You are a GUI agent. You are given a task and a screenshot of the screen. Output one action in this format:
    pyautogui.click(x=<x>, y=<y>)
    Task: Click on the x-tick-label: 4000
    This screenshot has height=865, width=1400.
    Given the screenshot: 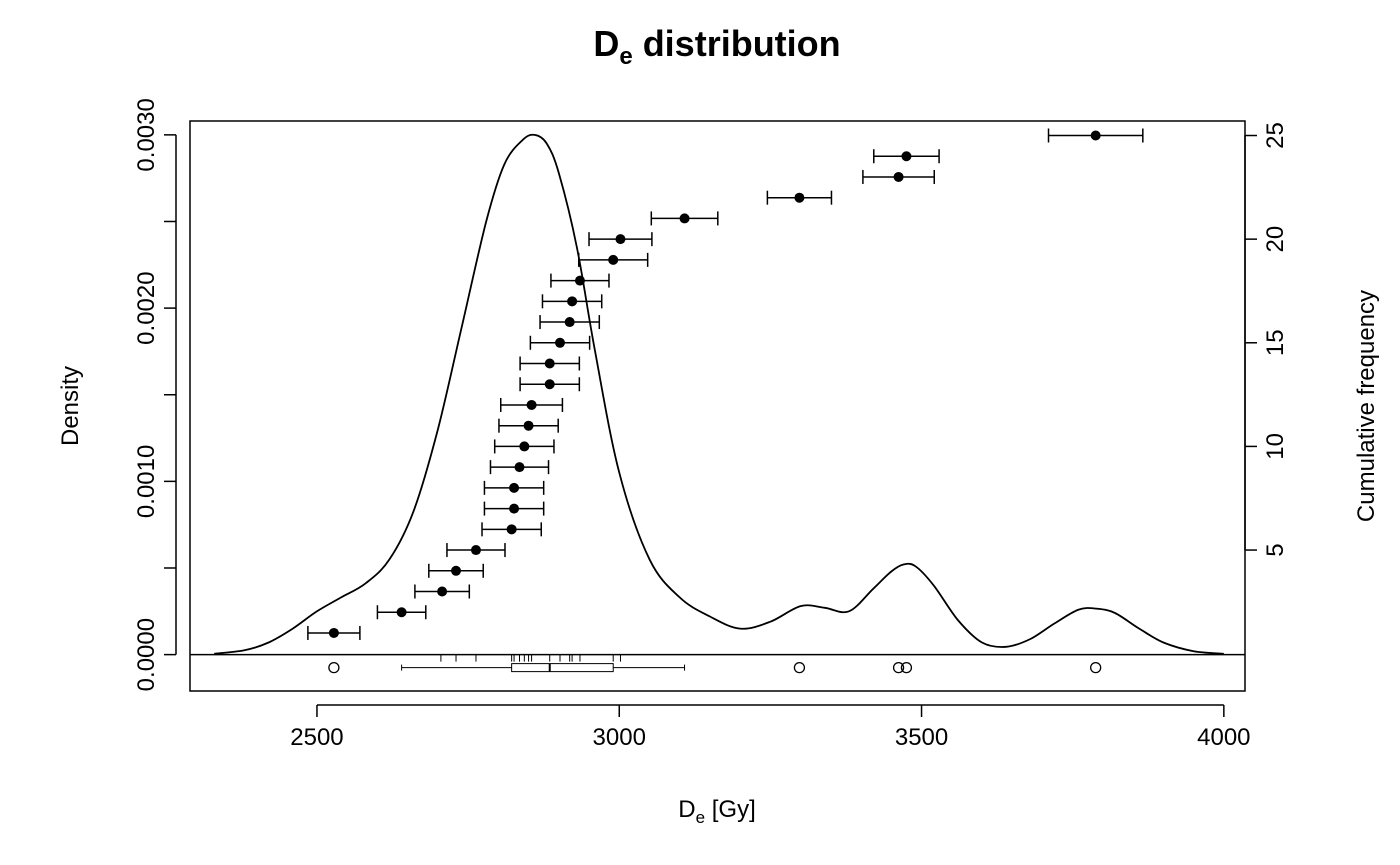 What is the action you would take?
    pyautogui.click(x=1223, y=737)
    